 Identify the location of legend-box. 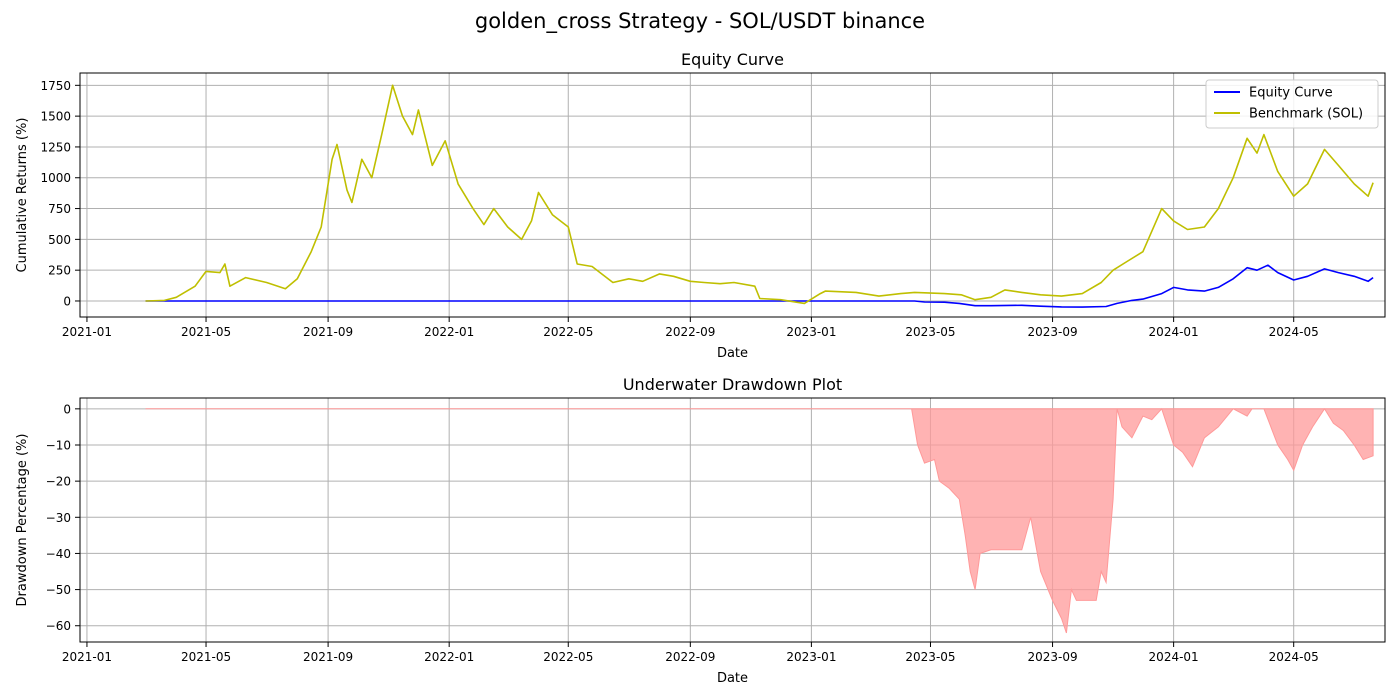
(1292, 104).